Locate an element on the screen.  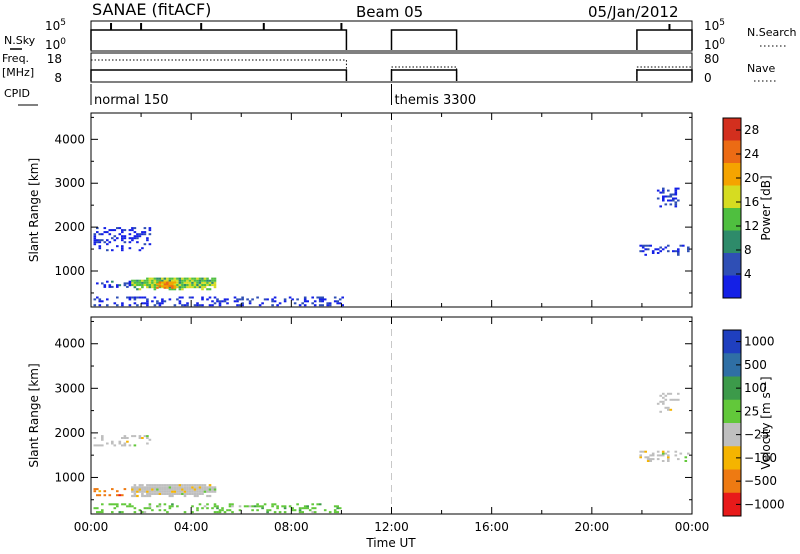
x-tick-label-3: 12:00 is located at coordinates (391, 527).